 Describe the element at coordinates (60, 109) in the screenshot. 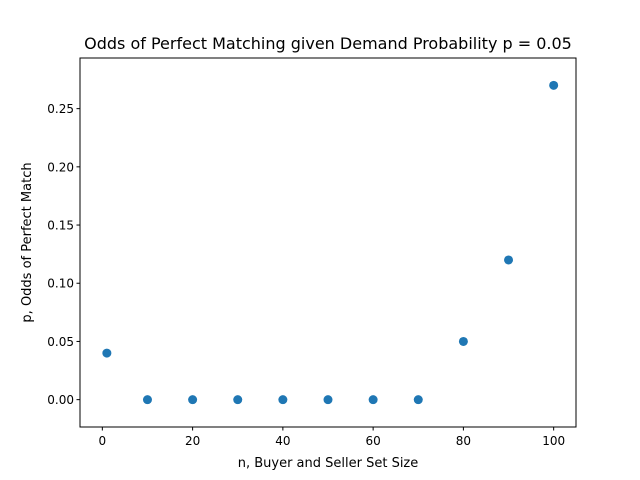

I see `y-tick-label: 0.25` at that location.